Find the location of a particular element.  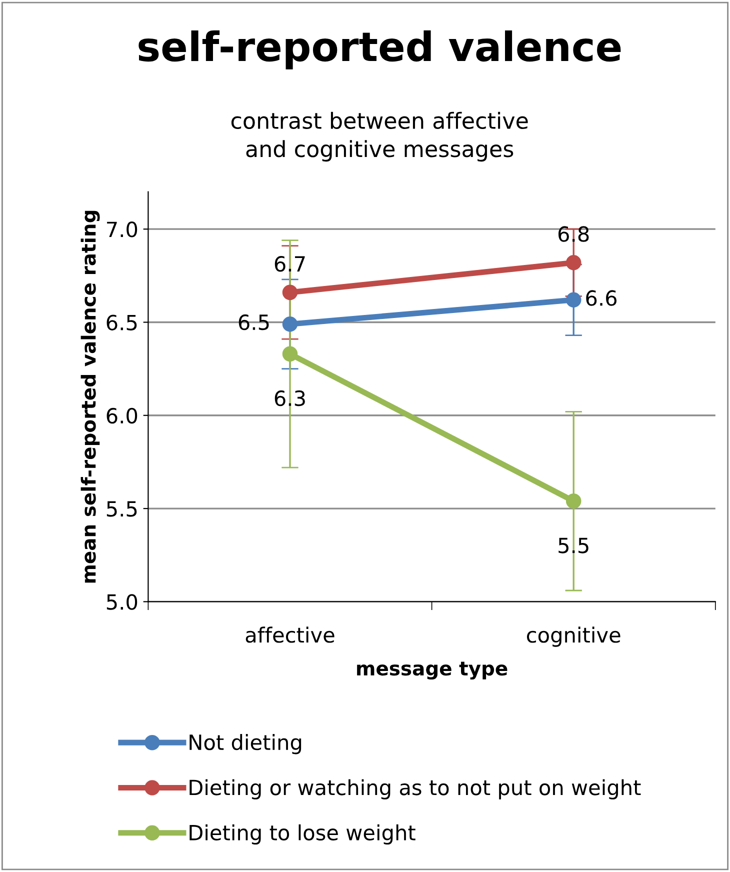

legend-label: Dieting to lose weight is located at coordinates (303, 834).